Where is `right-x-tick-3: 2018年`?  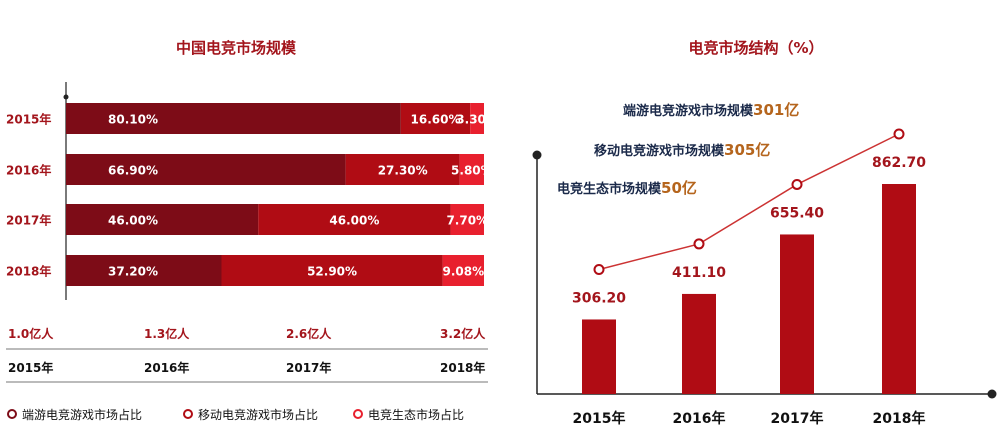 right-x-tick-3: 2018年 is located at coordinates (899, 418).